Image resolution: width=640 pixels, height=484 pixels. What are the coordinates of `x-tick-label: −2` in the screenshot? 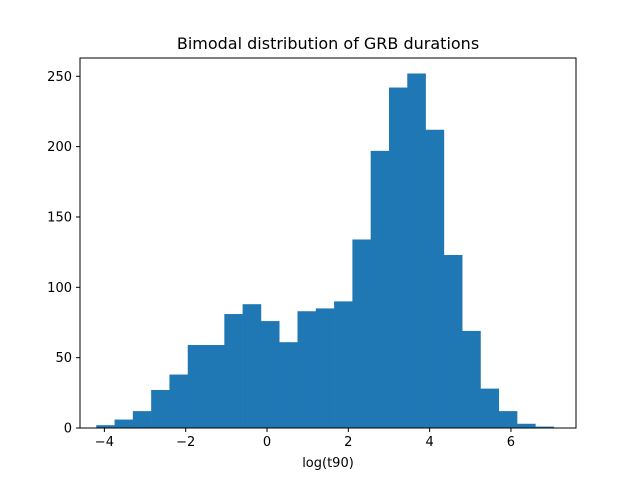 It's located at (185, 442).